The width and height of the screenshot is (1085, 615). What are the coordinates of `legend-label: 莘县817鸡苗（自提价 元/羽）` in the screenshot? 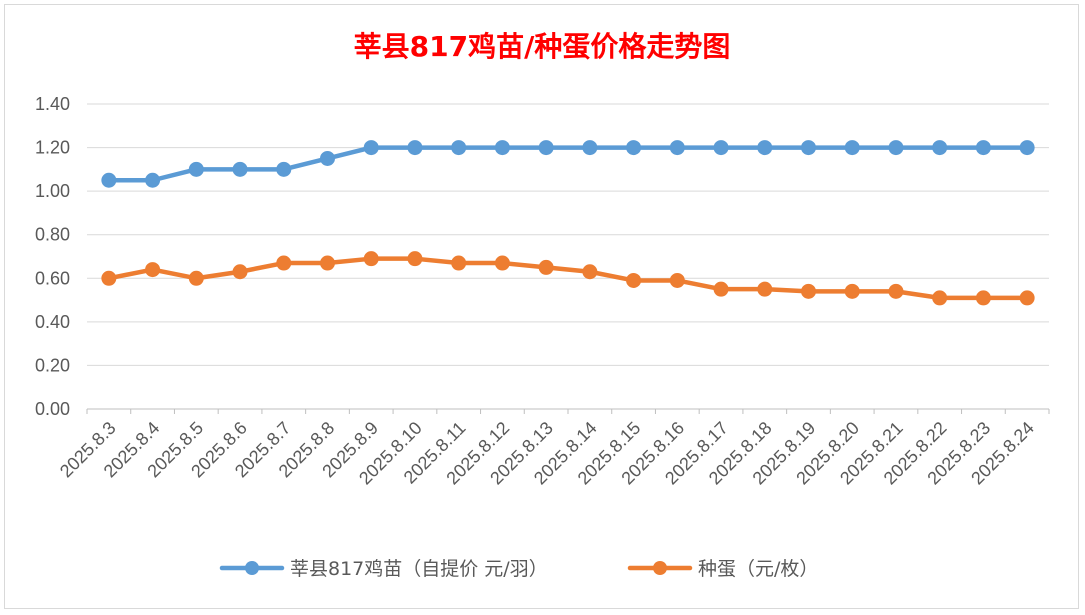 It's located at (419, 569).